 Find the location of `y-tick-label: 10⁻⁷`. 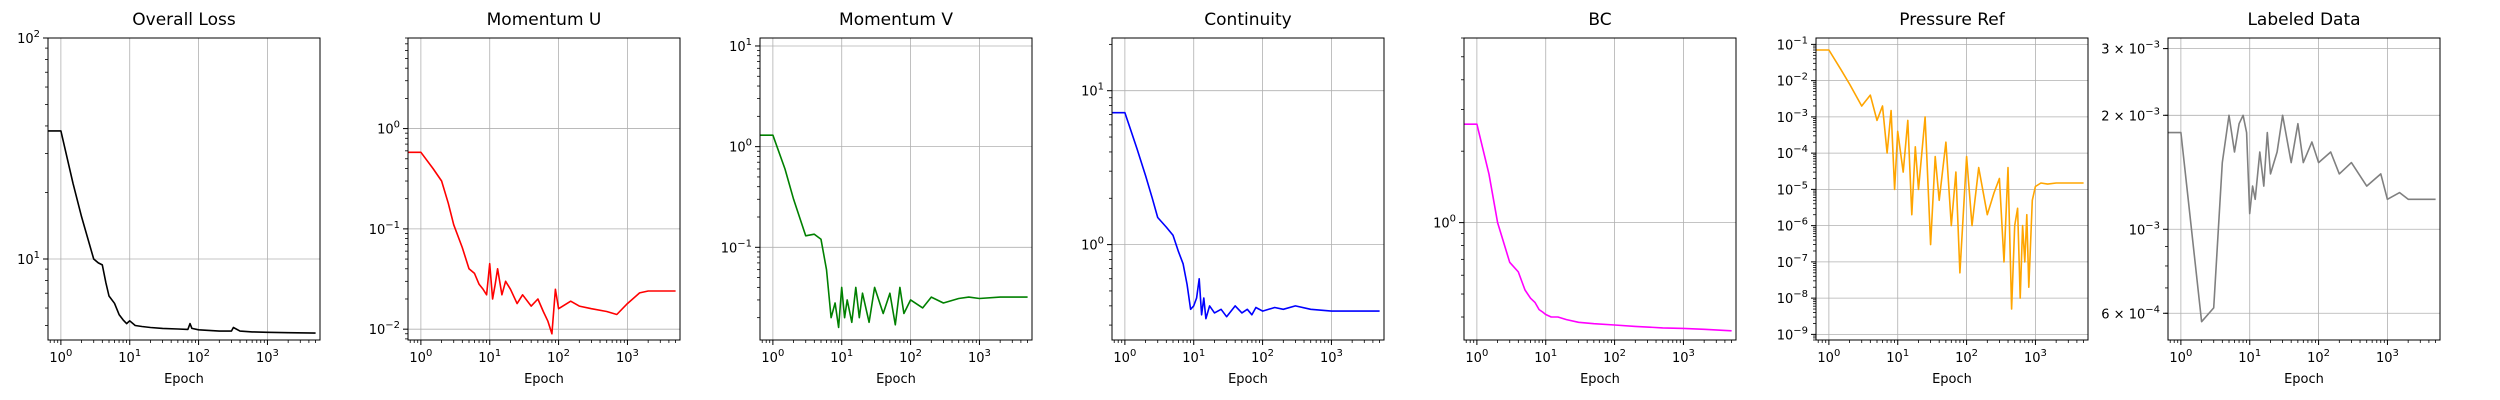

y-tick-label: 10⁻⁷ is located at coordinates (1792, 262).